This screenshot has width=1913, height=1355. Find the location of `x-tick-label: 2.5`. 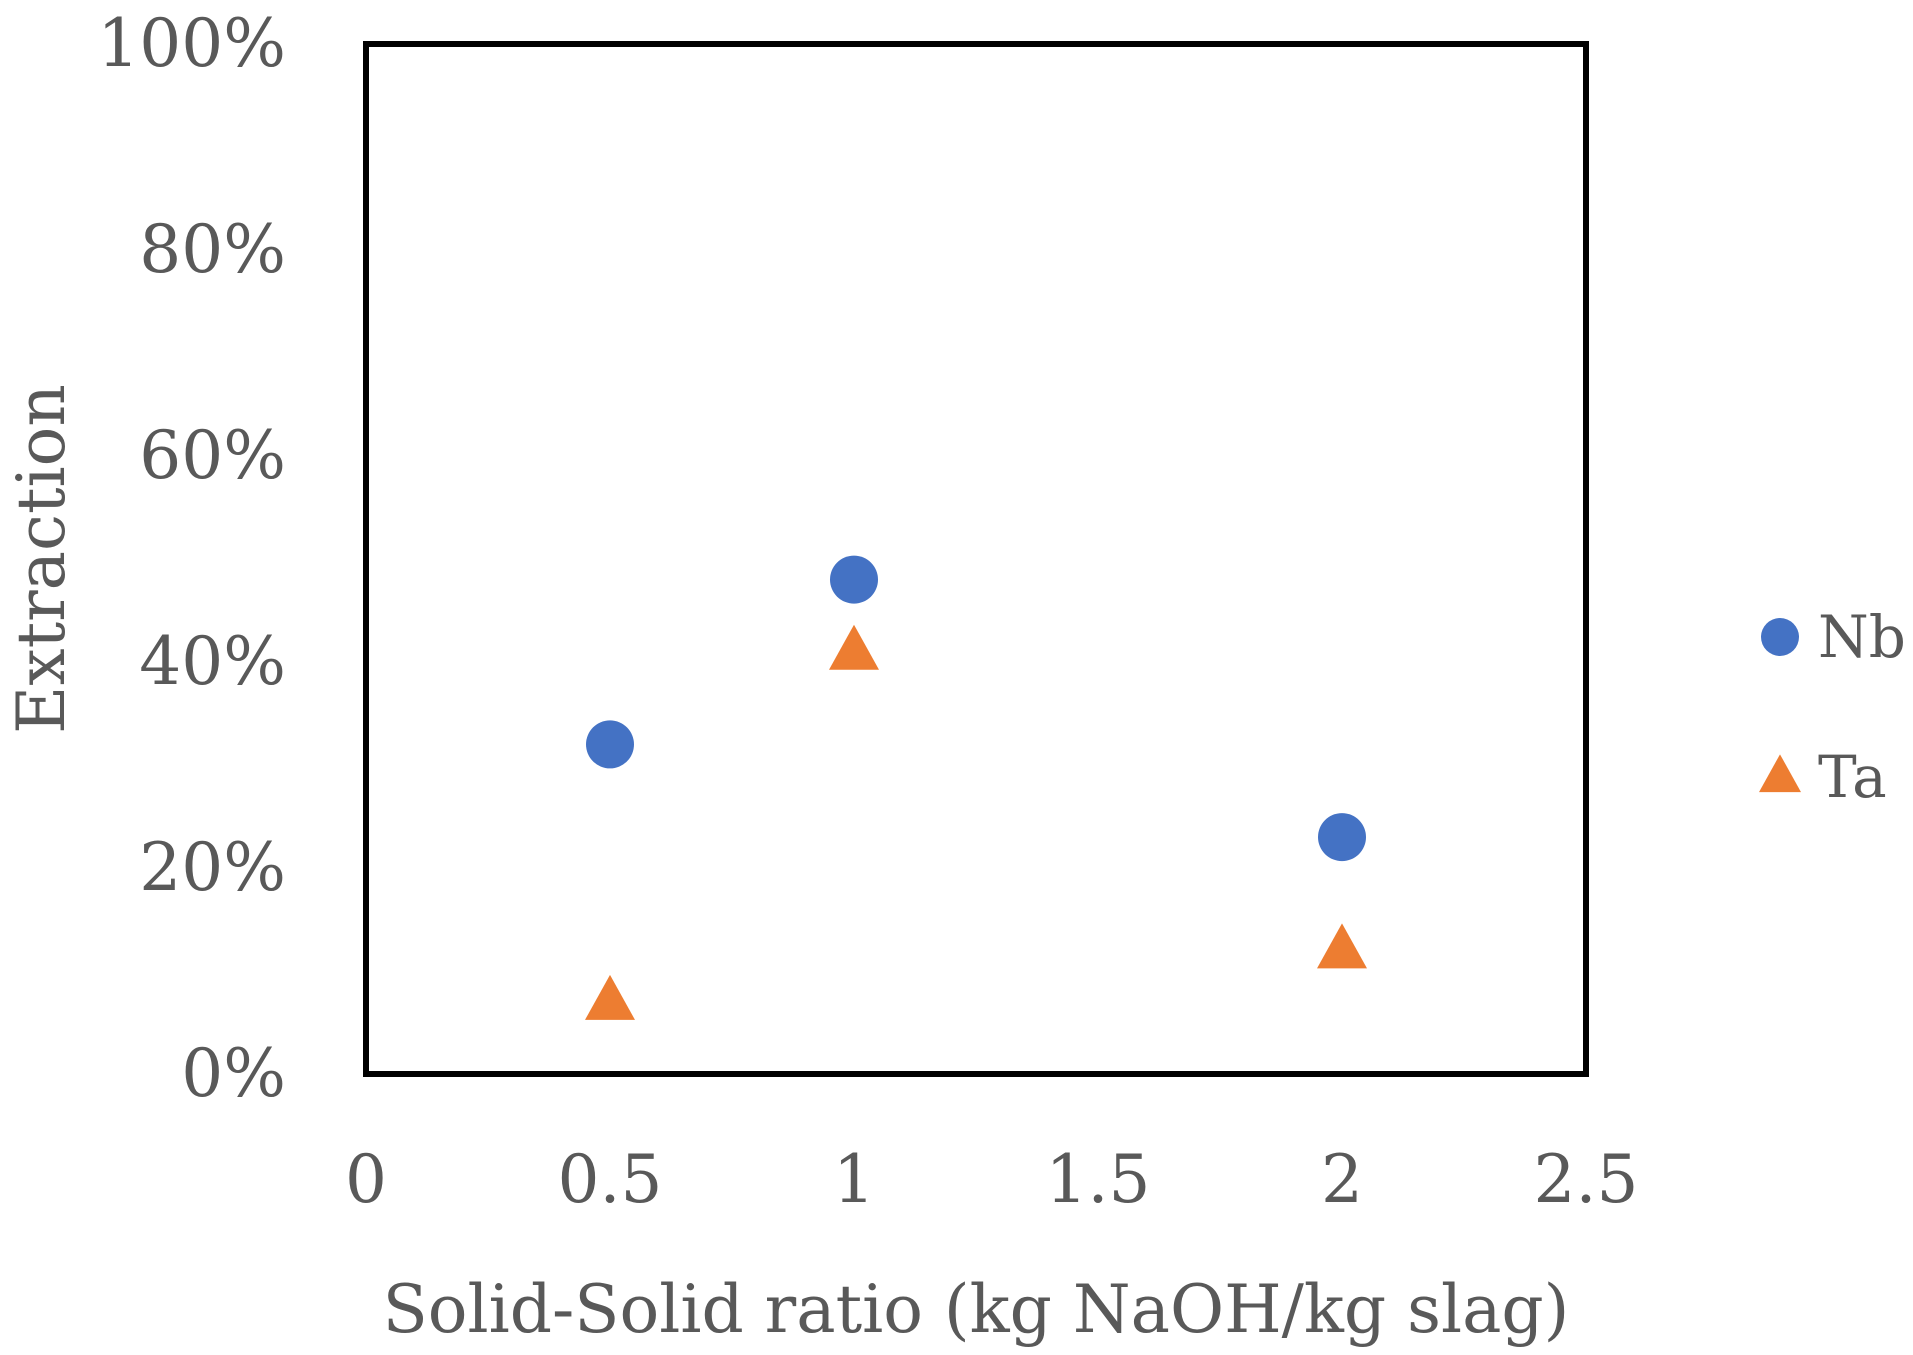

x-tick-label: 2.5 is located at coordinates (1586, 1179).